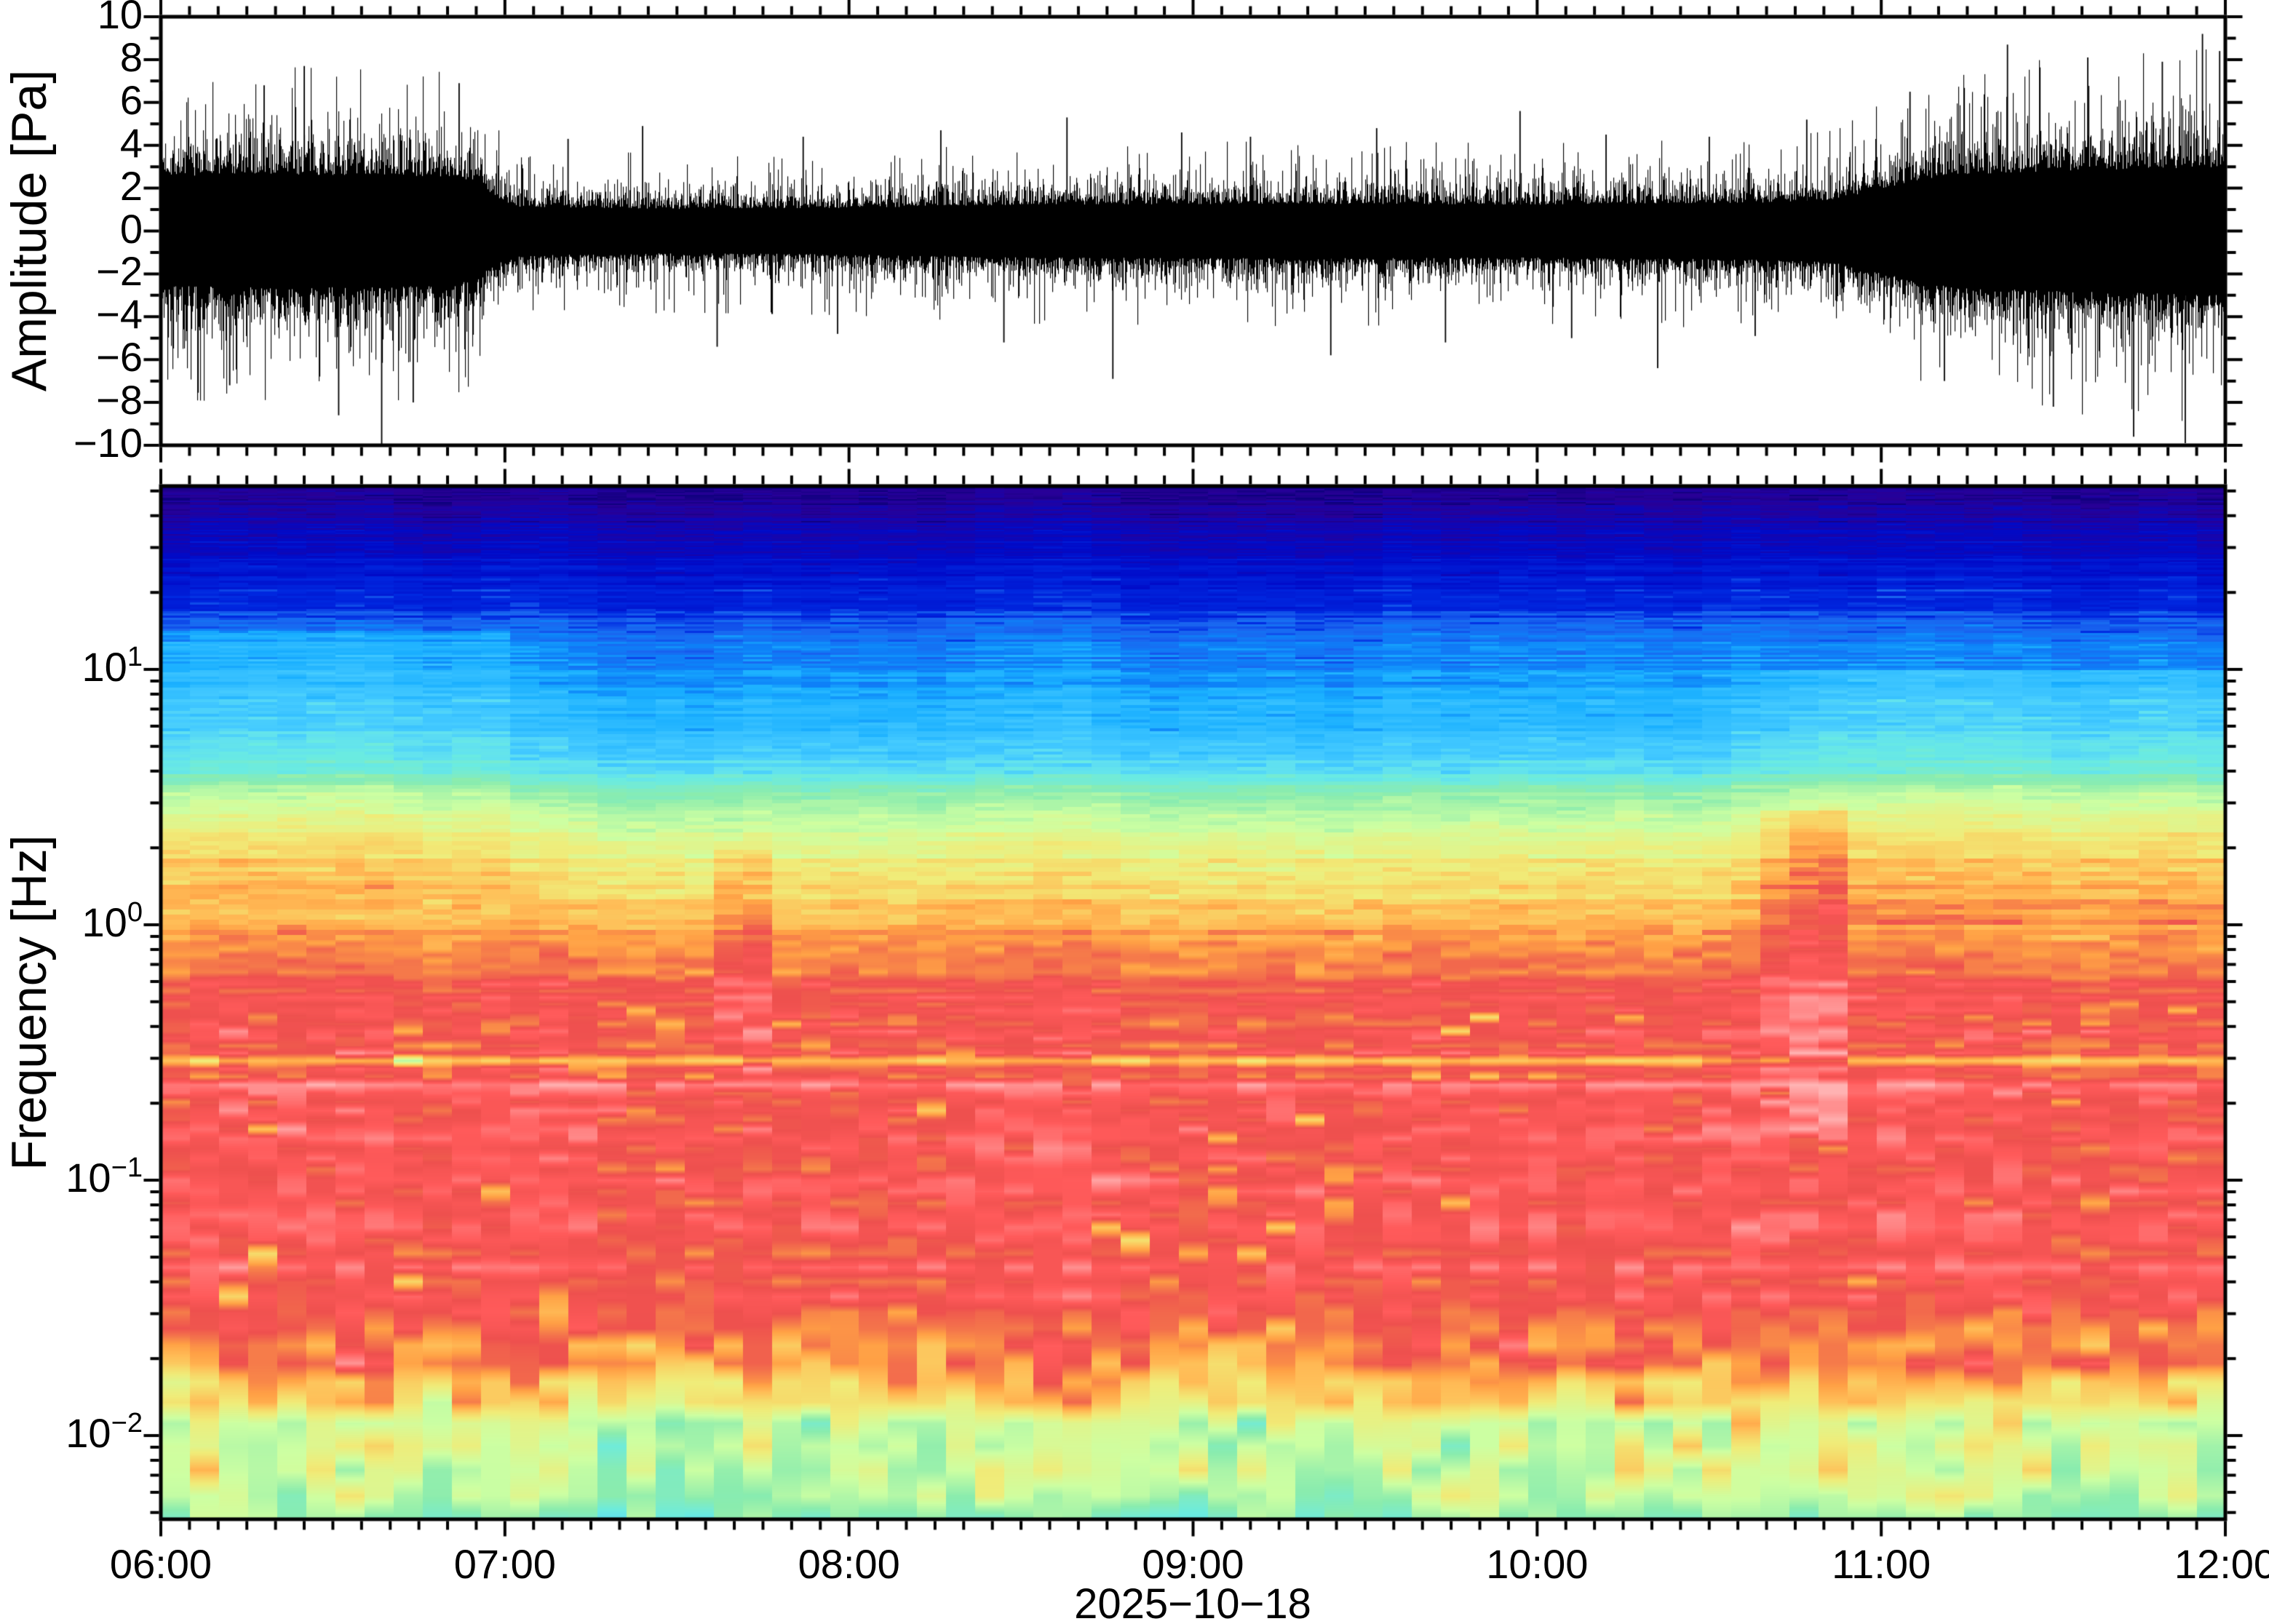 The height and width of the screenshot is (1624, 2269). What do you see at coordinates (1537, 1564) in the screenshot?
I see `time-tick-label: 10:00` at bounding box center [1537, 1564].